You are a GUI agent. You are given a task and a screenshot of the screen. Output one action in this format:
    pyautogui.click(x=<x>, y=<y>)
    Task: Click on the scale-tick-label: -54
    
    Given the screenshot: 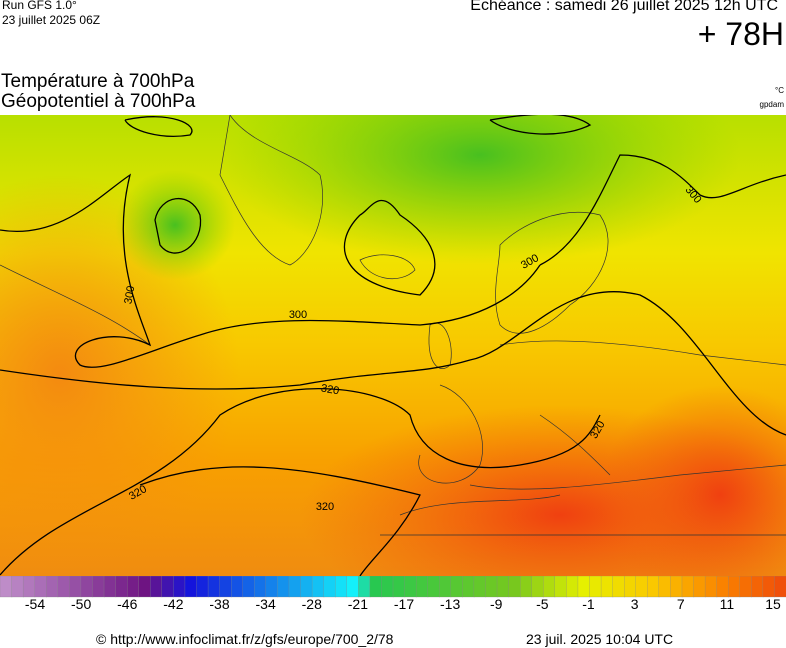 What is the action you would take?
    pyautogui.click(x=35, y=604)
    